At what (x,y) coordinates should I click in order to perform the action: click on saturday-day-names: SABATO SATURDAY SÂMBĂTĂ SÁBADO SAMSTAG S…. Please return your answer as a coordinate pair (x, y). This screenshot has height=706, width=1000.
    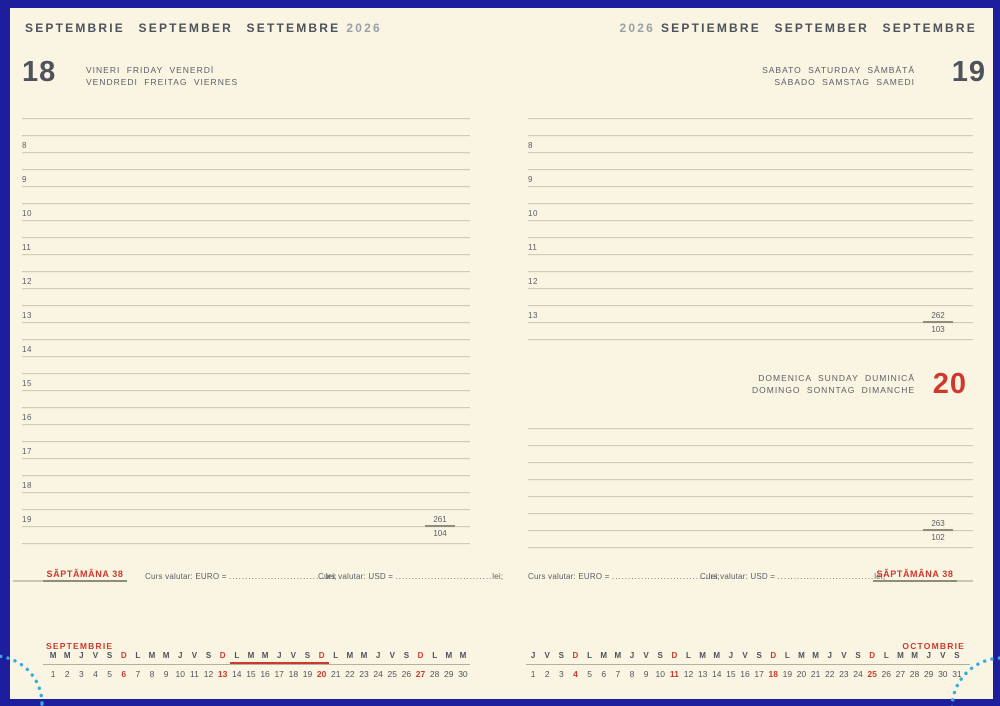
    Looking at the image, I should click on (838, 76).